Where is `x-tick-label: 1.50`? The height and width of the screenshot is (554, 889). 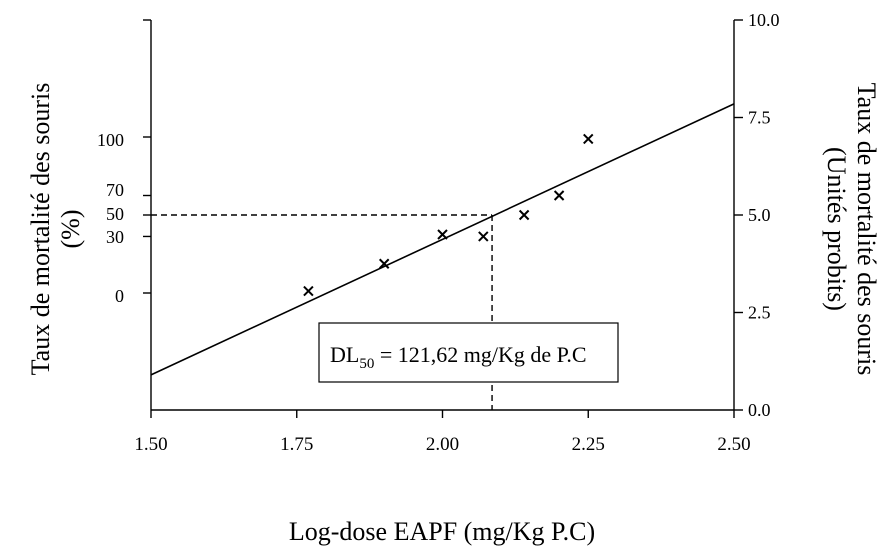
x-tick-label: 1.50 is located at coordinates (150, 444).